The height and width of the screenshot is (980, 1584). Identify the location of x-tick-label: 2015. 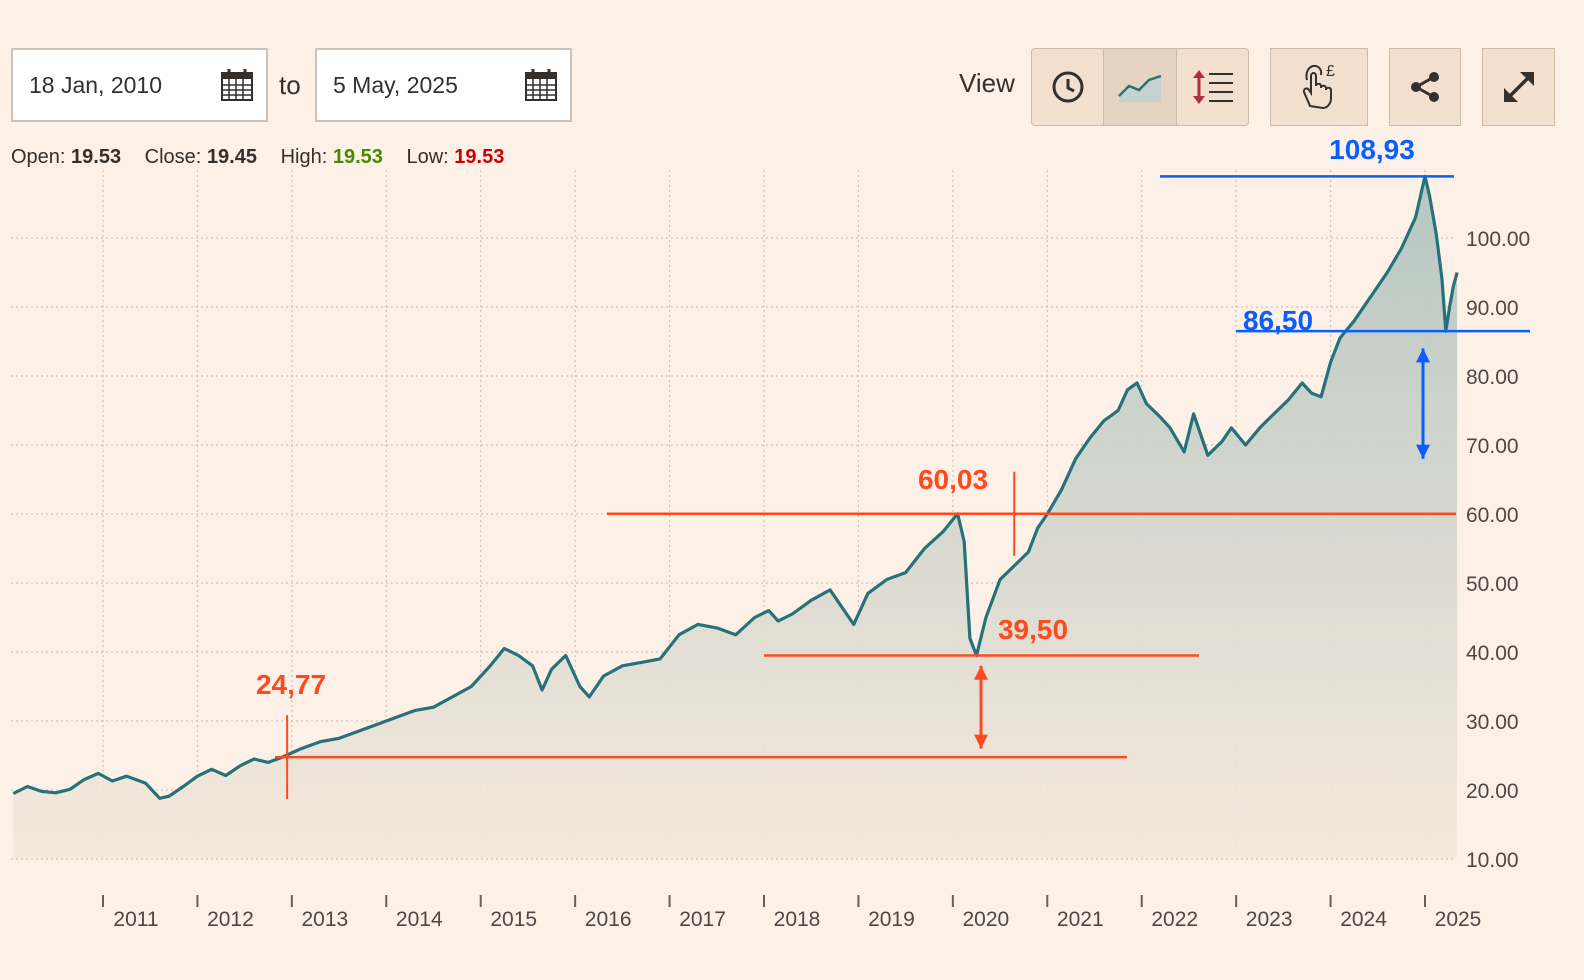
(513, 919).